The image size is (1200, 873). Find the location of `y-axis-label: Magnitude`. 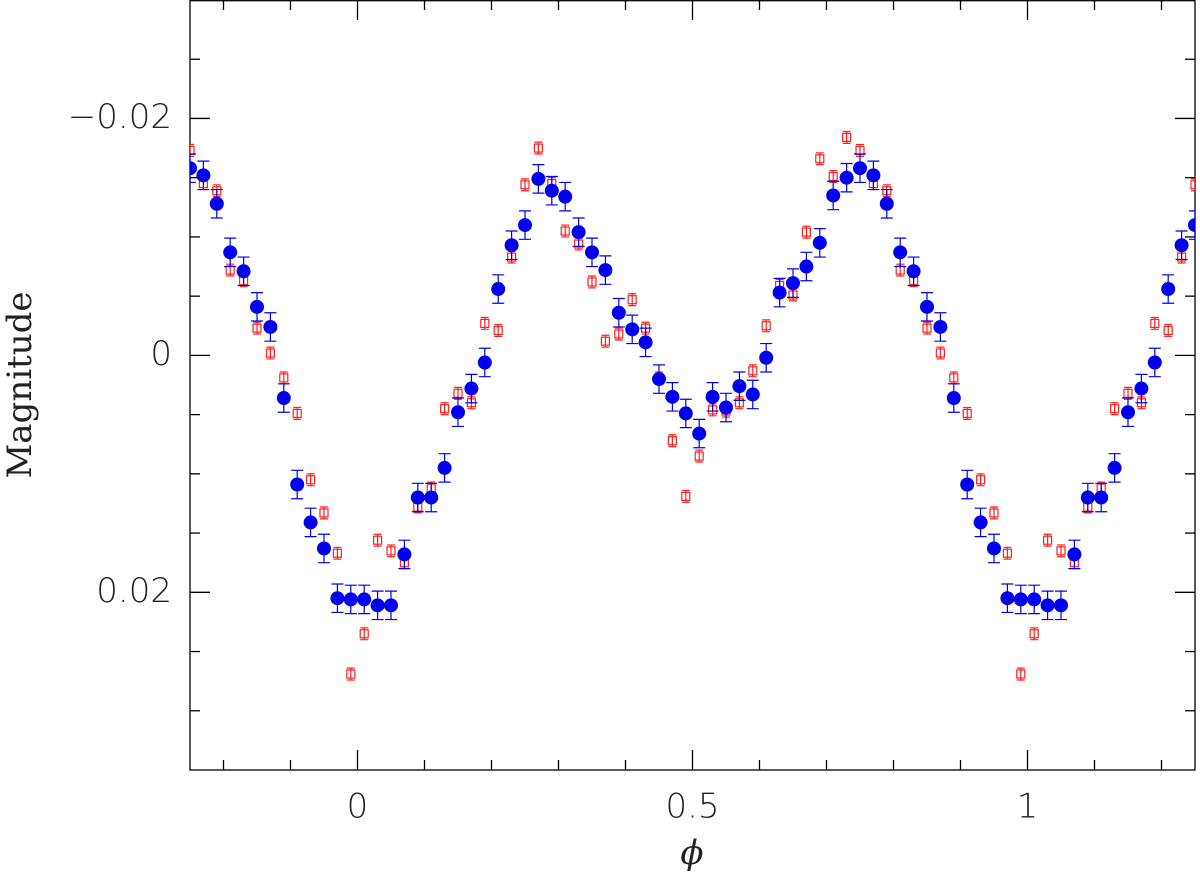

y-axis-label: Magnitude is located at coordinates (20, 384).